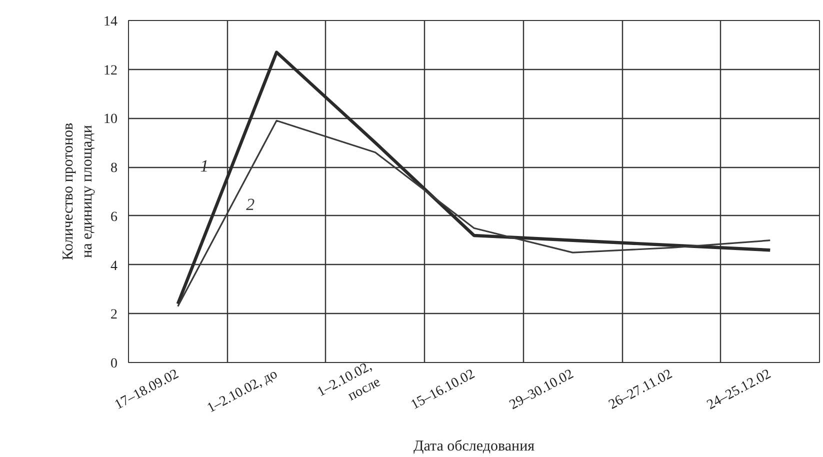  What do you see at coordinates (114, 315) in the screenshot?
I see `y-tick-label: 2` at bounding box center [114, 315].